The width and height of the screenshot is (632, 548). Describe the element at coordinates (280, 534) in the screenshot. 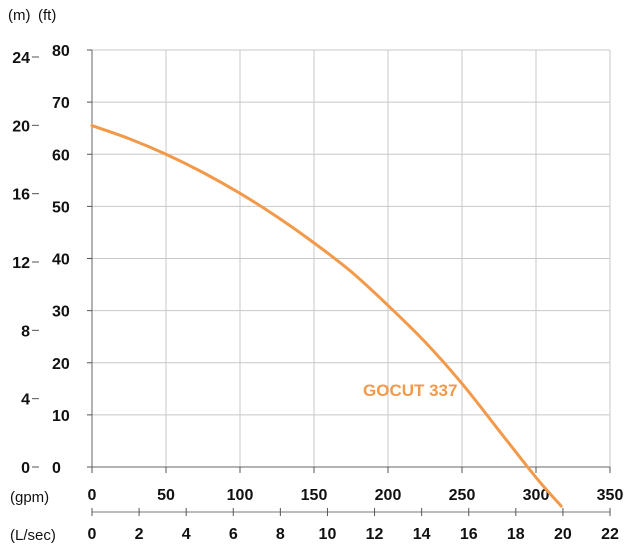

I see `tick-label-lsec: 8` at that location.